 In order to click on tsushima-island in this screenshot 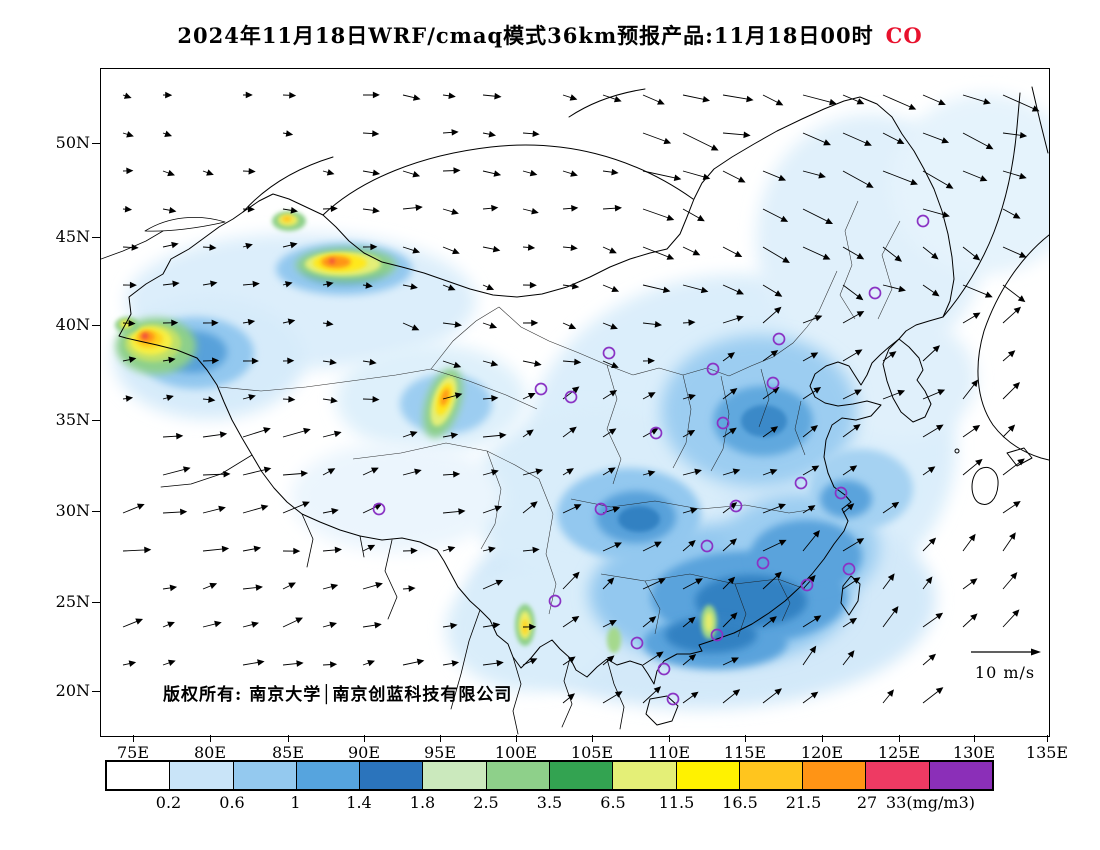, I will do `click(957, 451)`.